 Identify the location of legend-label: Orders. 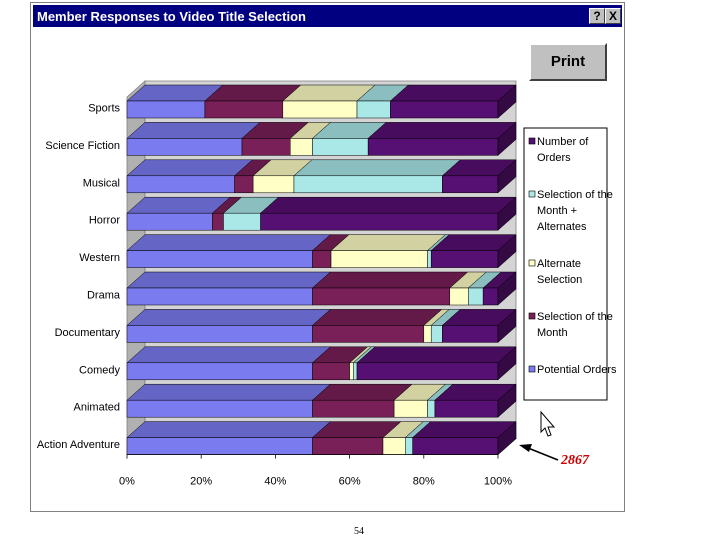
(554, 158).